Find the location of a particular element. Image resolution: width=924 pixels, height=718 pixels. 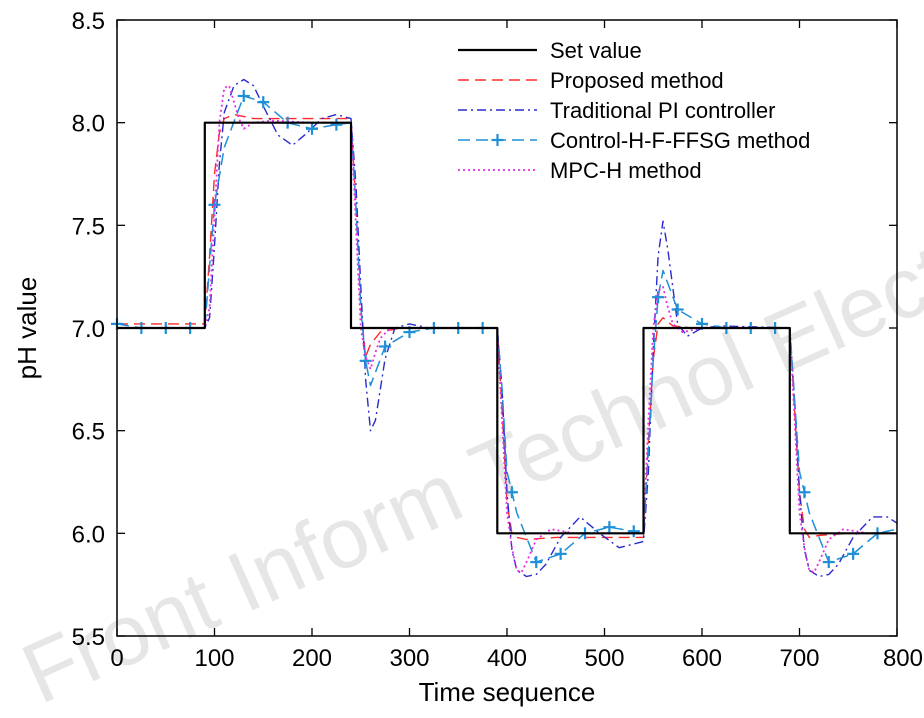

y-tick-label: 6.5 is located at coordinates (88, 432).